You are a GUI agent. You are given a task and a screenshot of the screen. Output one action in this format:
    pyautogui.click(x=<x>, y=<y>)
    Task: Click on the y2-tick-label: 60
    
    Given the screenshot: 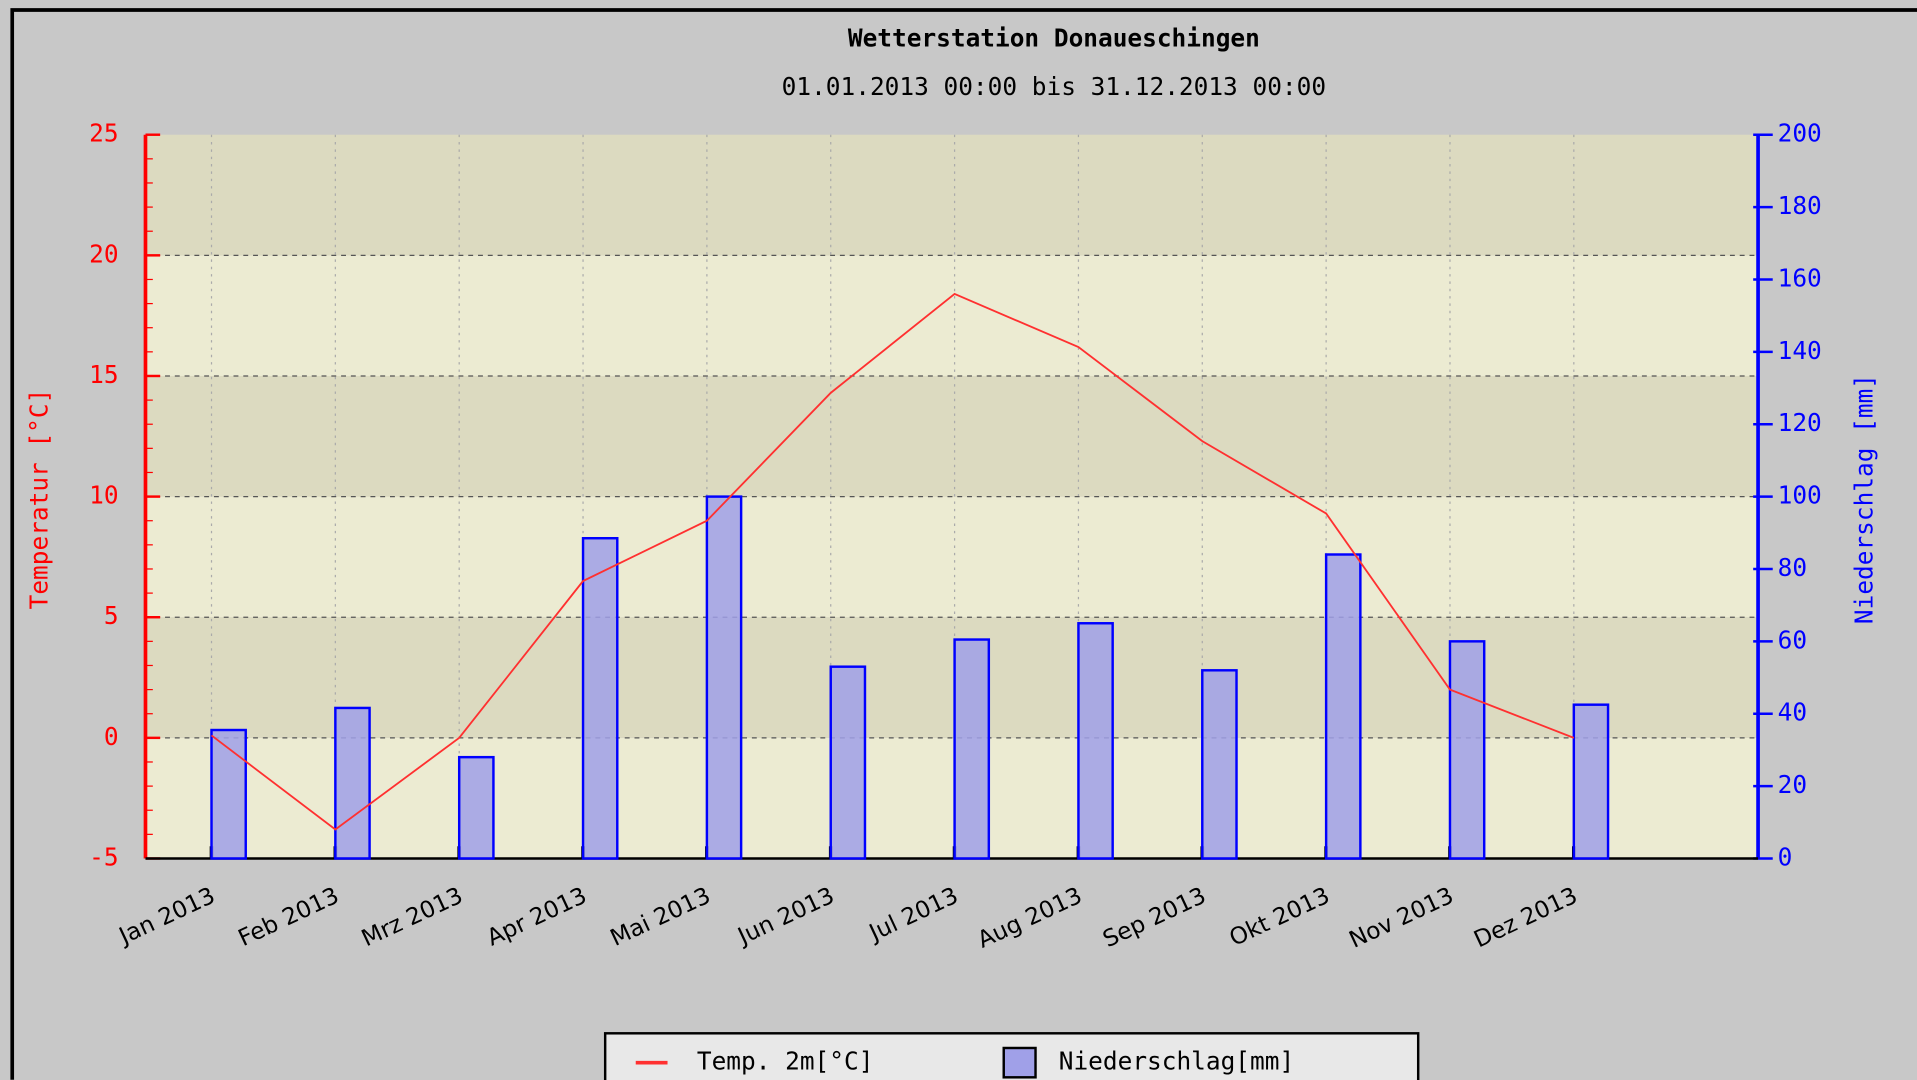 What is the action you would take?
    pyautogui.click(x=1792, y=639)
    